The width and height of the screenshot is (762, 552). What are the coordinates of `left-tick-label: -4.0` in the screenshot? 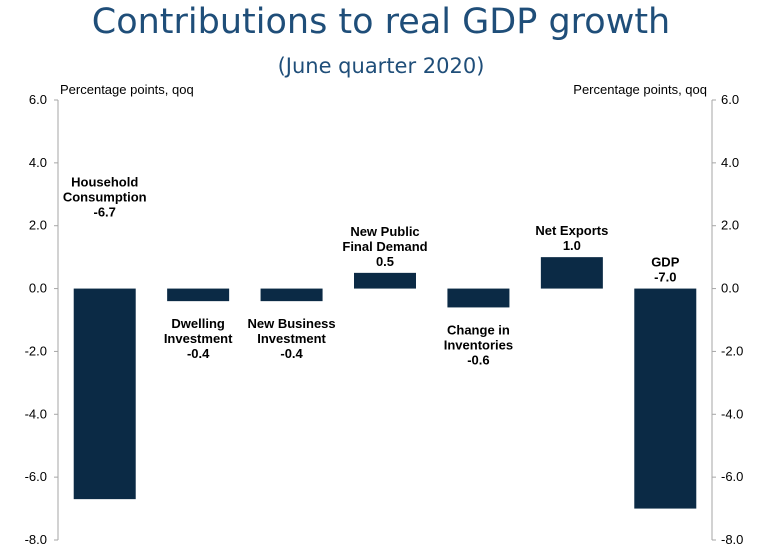 It's located at (36, 413).